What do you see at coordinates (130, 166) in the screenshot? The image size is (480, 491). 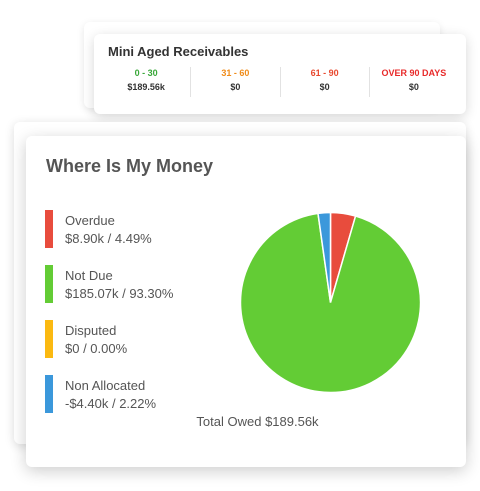 I see `money-title: Where Is My Money` at bounding box center [130, 166].